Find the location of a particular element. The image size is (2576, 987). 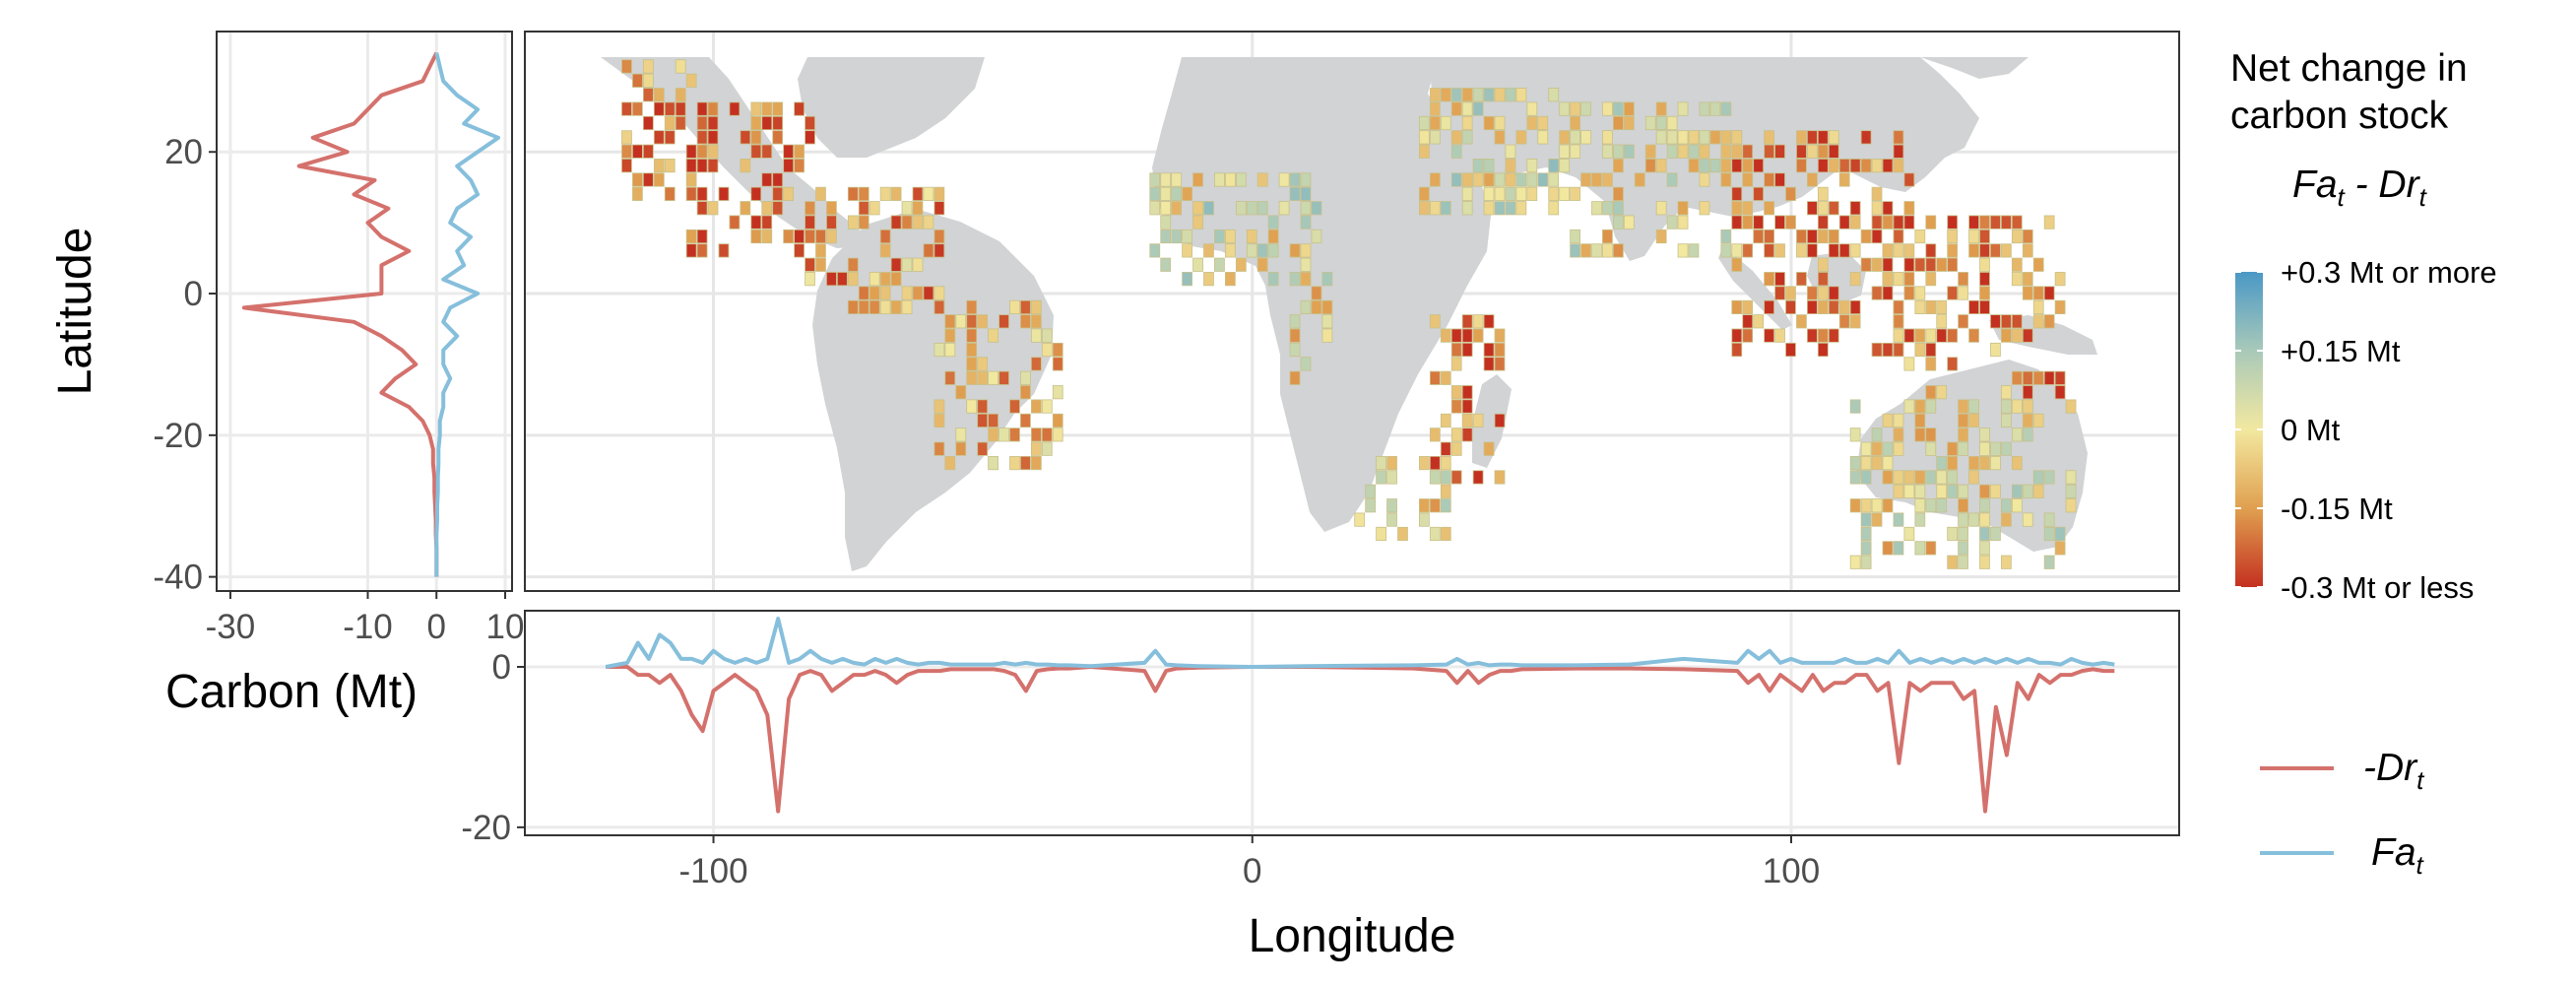

latitude-axis-title: Latitude is located at coordinates (75, 312).